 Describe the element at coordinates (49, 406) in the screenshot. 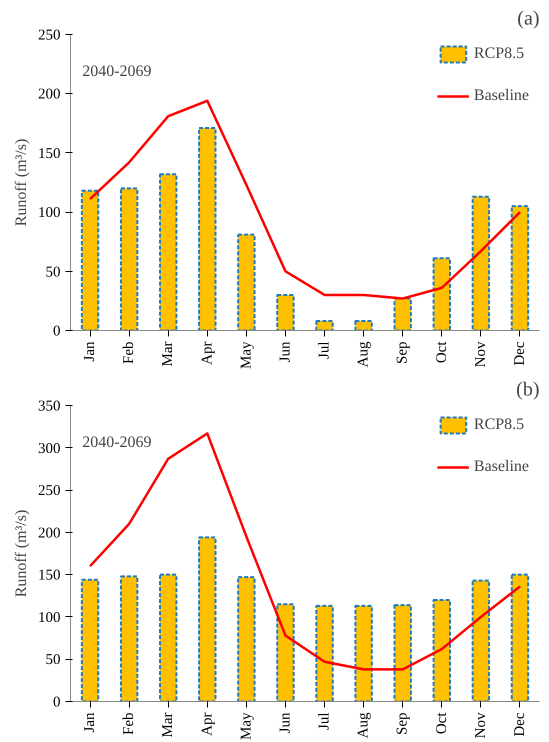

I see `y-tick-label: 350` at that location.